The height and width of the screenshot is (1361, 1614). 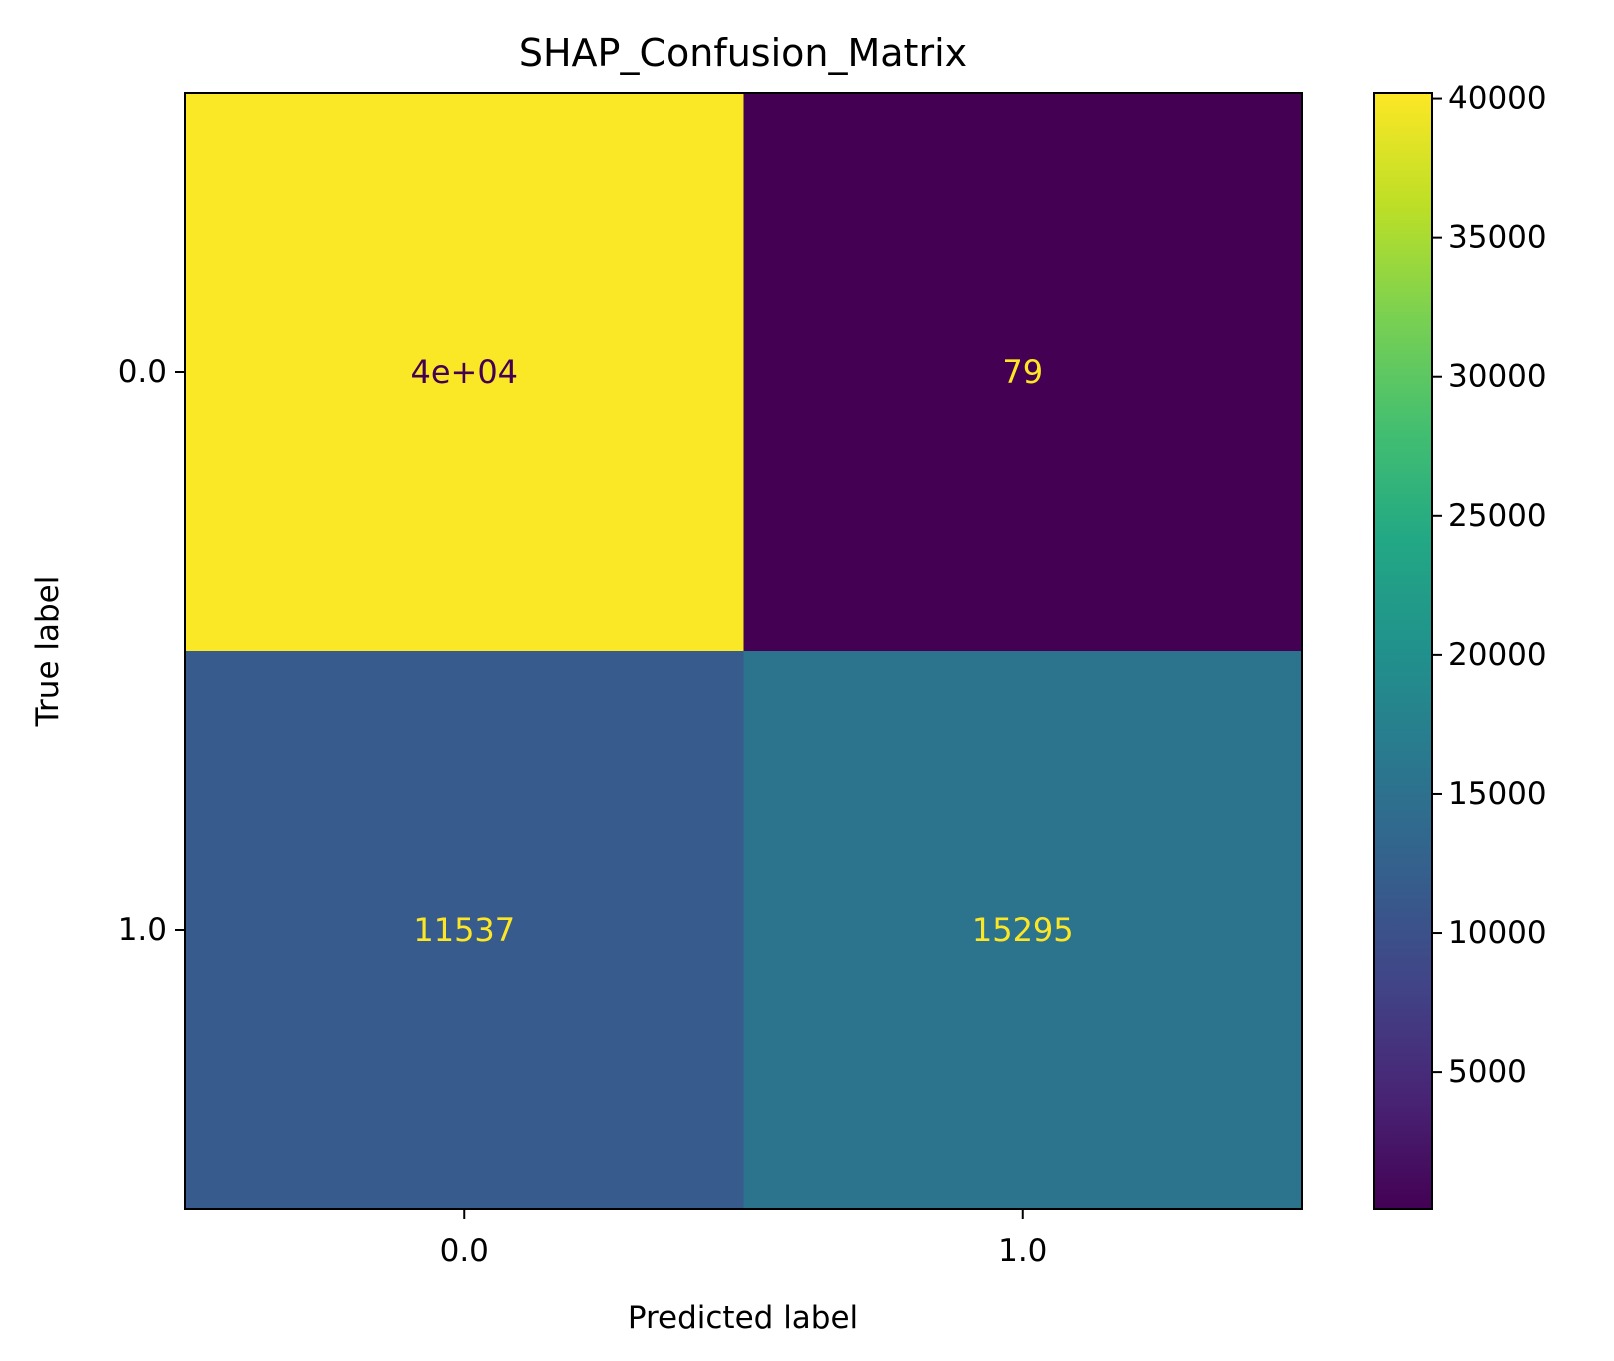 I want to click on colorbar-tick-label: 25000, so click(x=1497, y=516).